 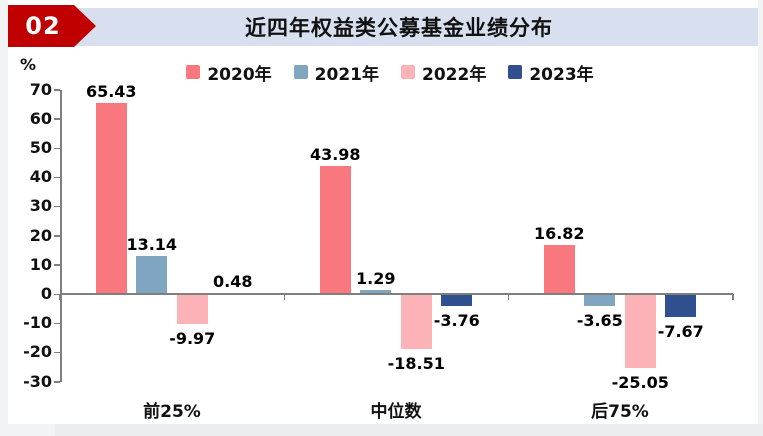 I want to click on legend-label: 2021年, so click(x=346, y=74).